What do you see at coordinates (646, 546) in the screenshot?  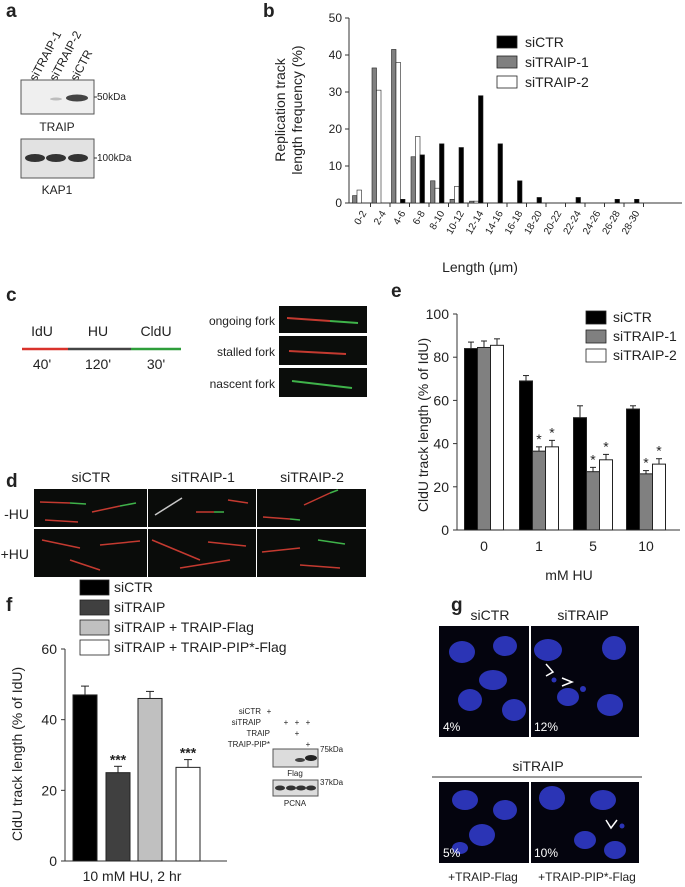 I see `x-tick-label: 10` at bounding box center [646, 546].